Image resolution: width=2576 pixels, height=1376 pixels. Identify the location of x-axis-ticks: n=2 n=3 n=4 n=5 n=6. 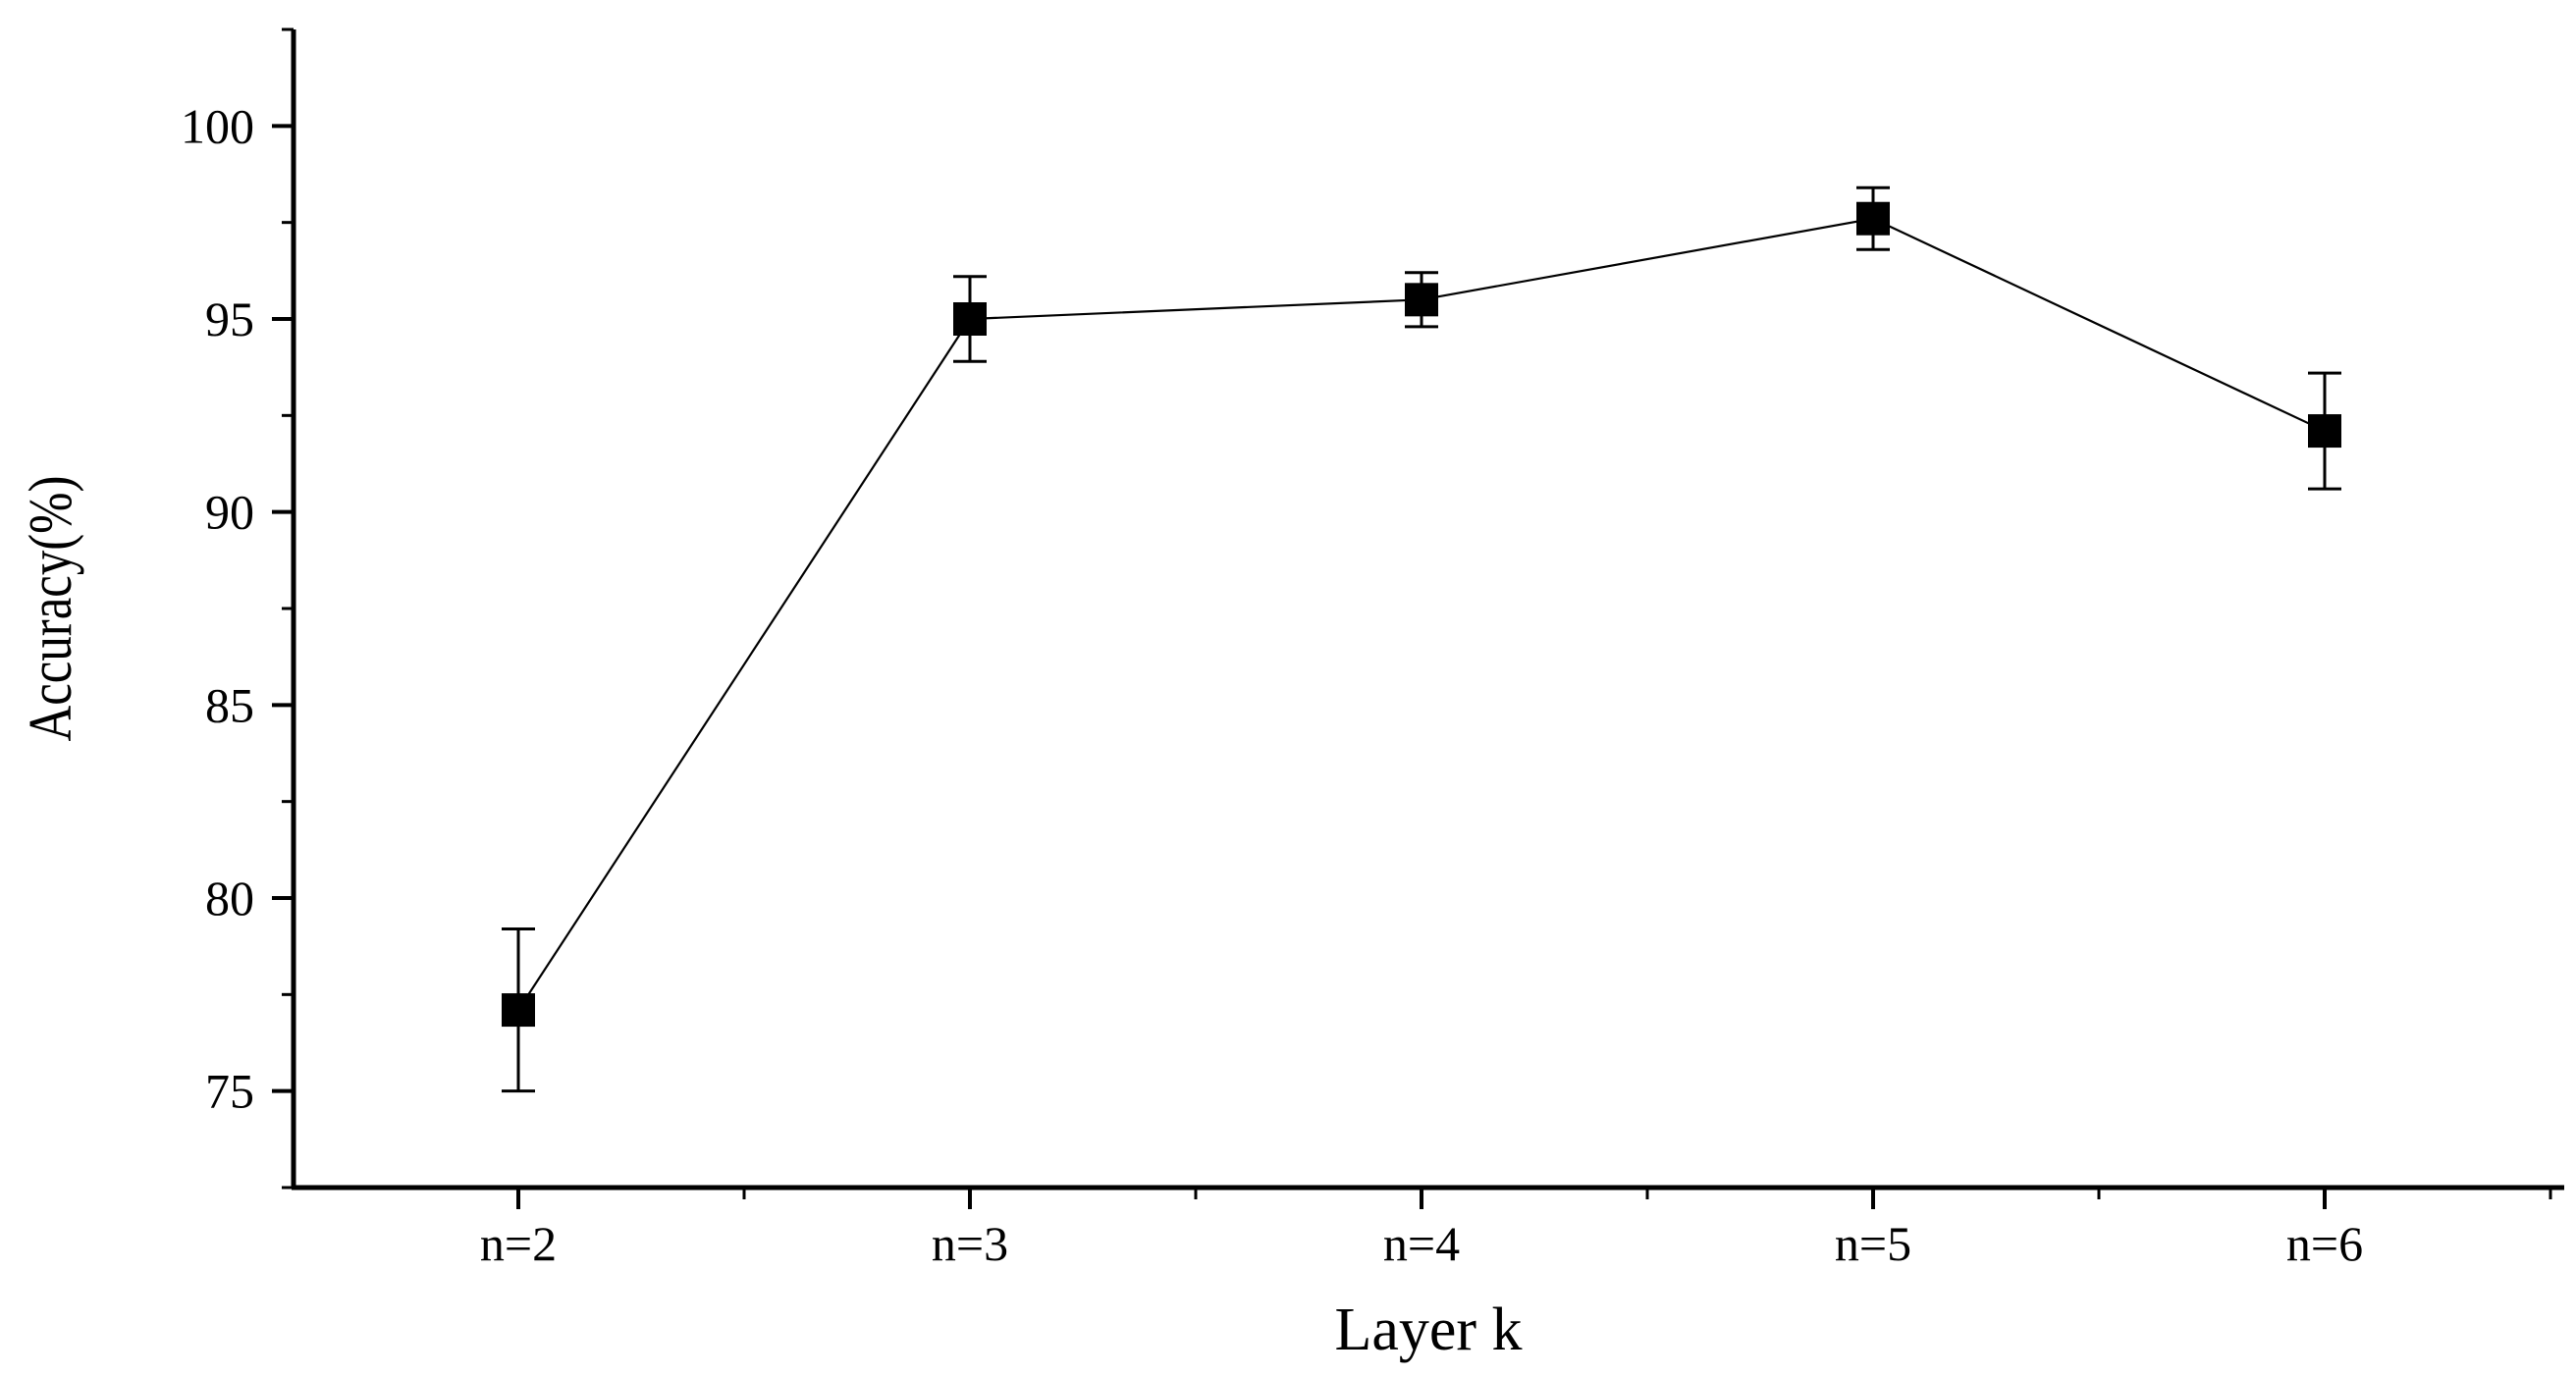
(1421, 1229).